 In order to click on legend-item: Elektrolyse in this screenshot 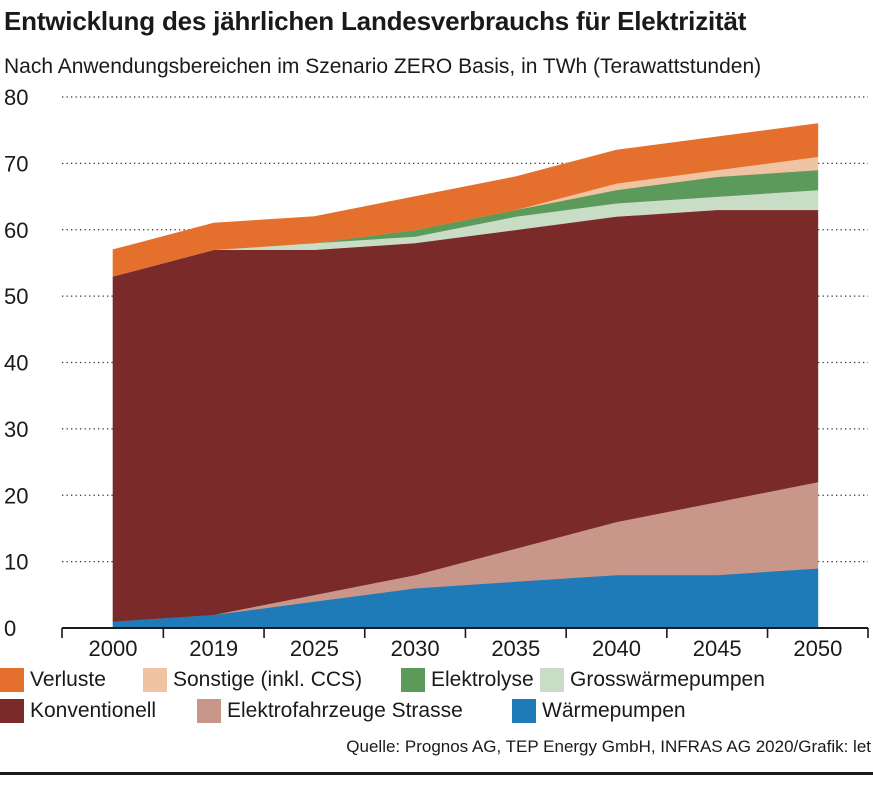, I will do `click(467, 680)`.